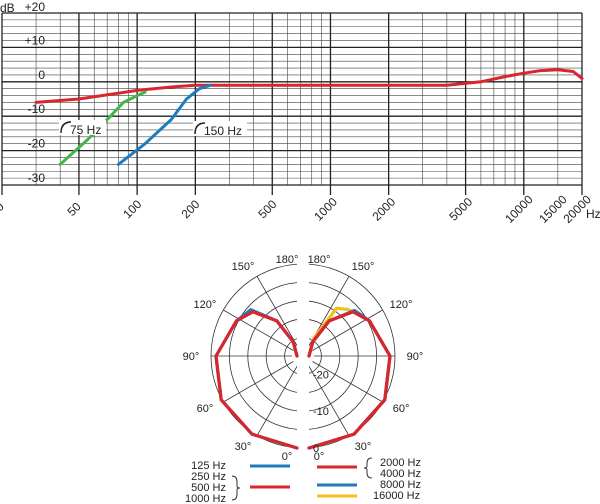 The width and height of the screenshot is (600, 504). I want to click on radial-label: -20, so click(321, 375).